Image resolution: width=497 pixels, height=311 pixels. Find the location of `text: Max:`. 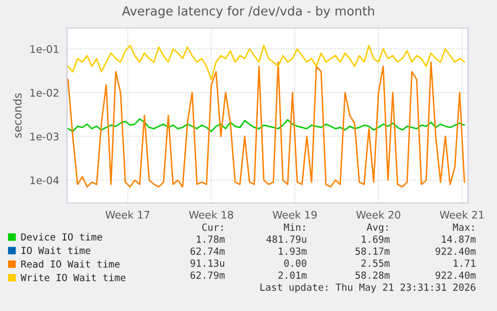

text: Max: is located at coordinates (463, 227).